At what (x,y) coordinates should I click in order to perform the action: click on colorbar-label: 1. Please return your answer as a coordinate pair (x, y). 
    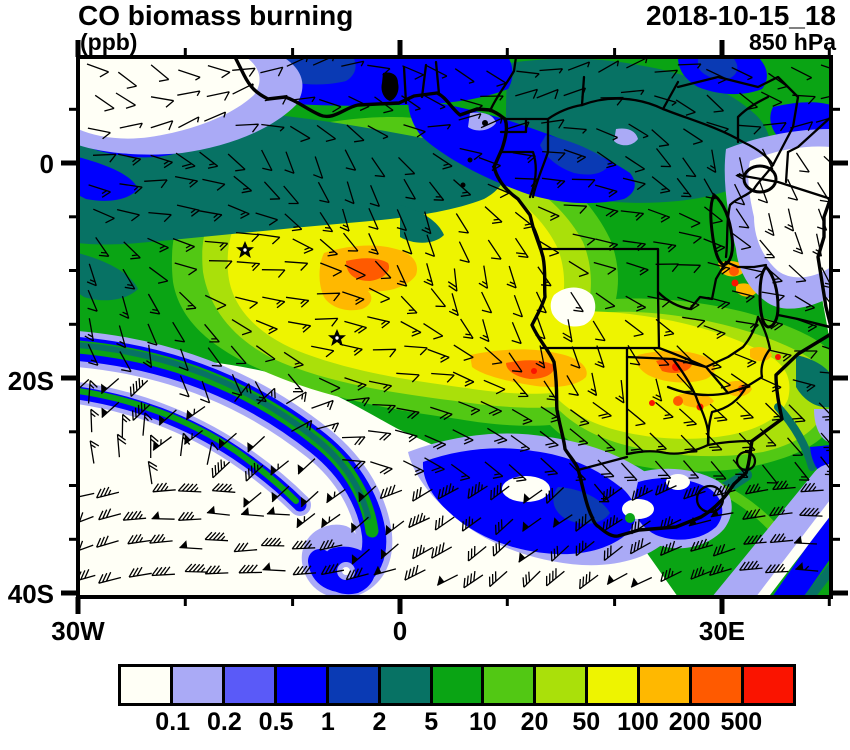
    Looking at the image, I should click on (327, 722).